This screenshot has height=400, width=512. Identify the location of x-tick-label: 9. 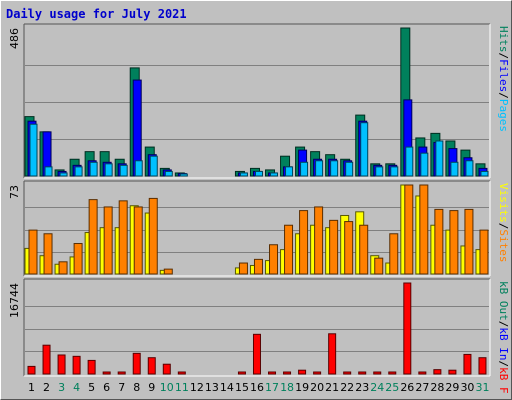
(151, 387).